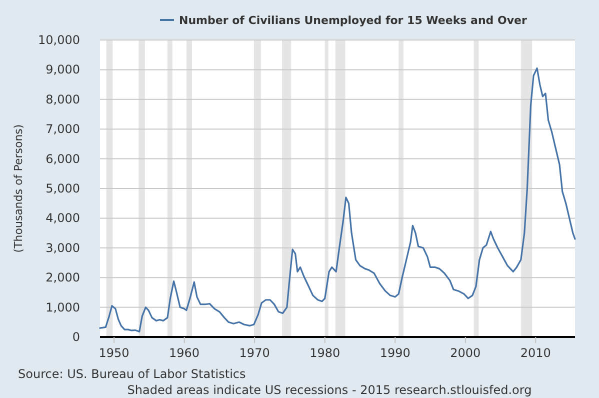 This screenshot has width=599, height=398. I want to click on source-note: Source: US. Bureau of Labor Statistics, so click(132, 374).